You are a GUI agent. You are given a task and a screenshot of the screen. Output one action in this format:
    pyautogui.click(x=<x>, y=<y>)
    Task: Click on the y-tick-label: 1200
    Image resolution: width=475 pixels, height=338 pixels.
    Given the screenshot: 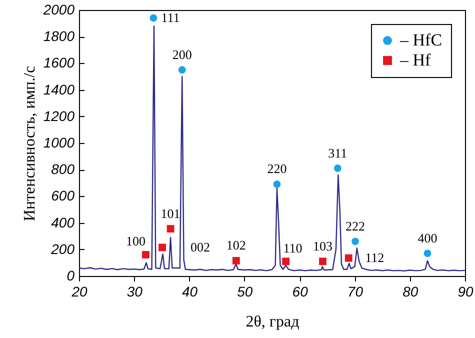 What is the action you would take?
    pyautogui.click(x=59, y=116)
    